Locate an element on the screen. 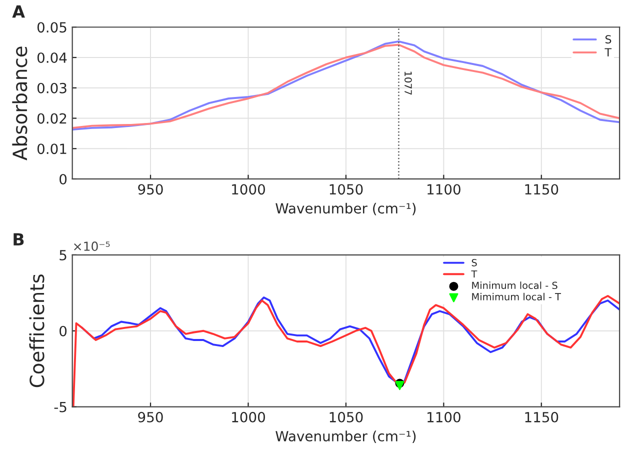  y-axis-title: Absorbance is located at coordinates (20, 103).